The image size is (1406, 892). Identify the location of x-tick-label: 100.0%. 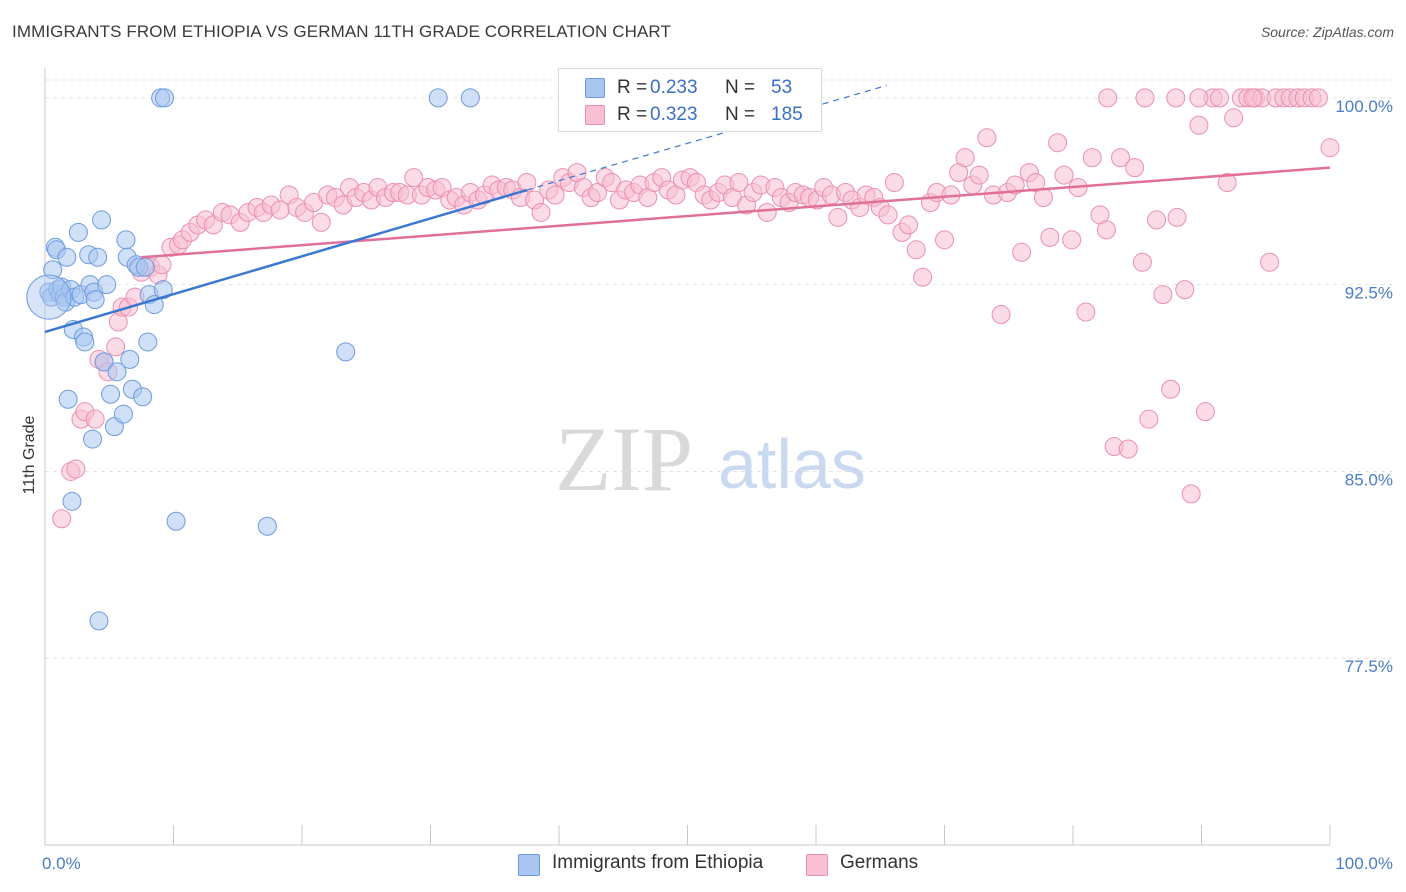
(1364, 863).